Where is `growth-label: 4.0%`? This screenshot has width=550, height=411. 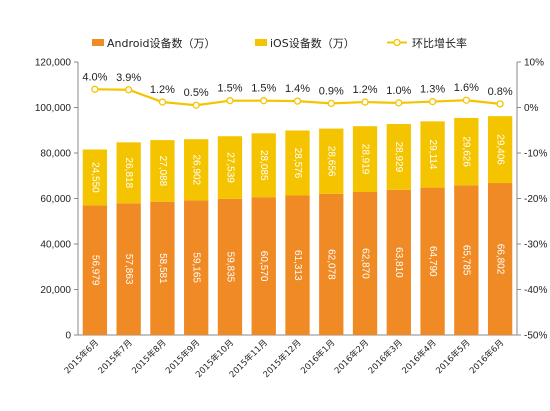 growth-label: 4.0% is located at coordinates (94, 77).